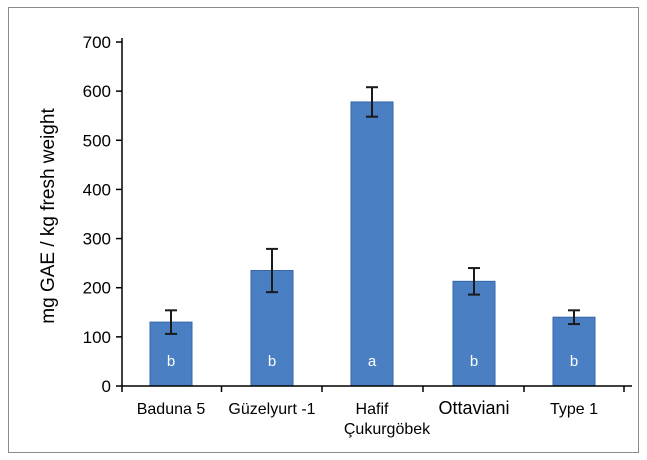  Describe the element at coordinates (271, 409) in the screenshot. I see `x-tick-label: Güzelyurt -1` at that location.